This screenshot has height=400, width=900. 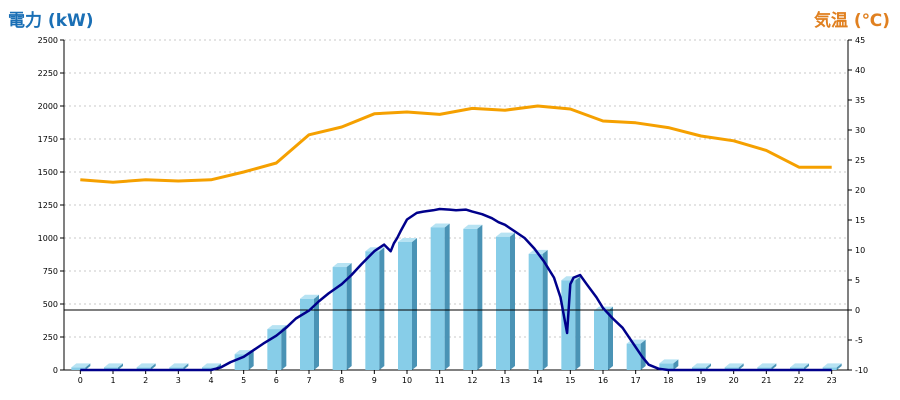 What do you see at coordinates (799, 380) in the screenshot?
I see `x-tick-label: 22` at bounding box center [799, 380].